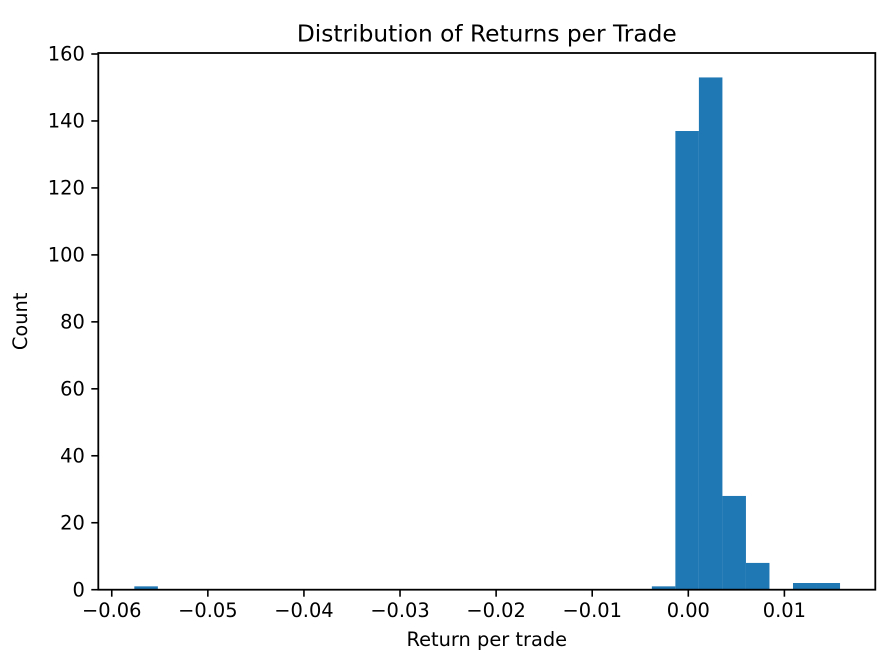  Describe the element at coordinates (495, 610) in the screenshot. I see `x-tick-label: −0.02` at that location.